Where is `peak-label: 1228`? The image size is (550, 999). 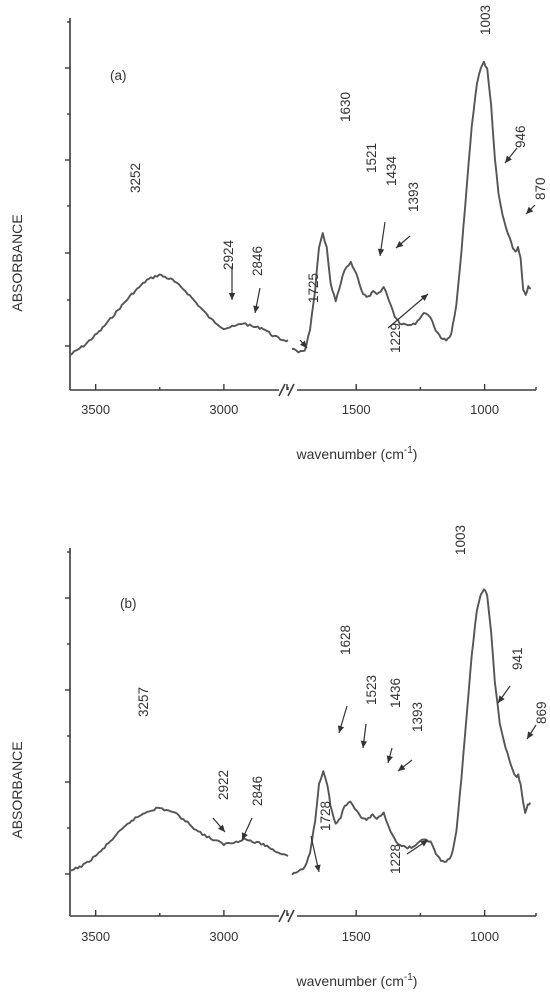 peak-label: 1228 is located at coordinates (395, 859).